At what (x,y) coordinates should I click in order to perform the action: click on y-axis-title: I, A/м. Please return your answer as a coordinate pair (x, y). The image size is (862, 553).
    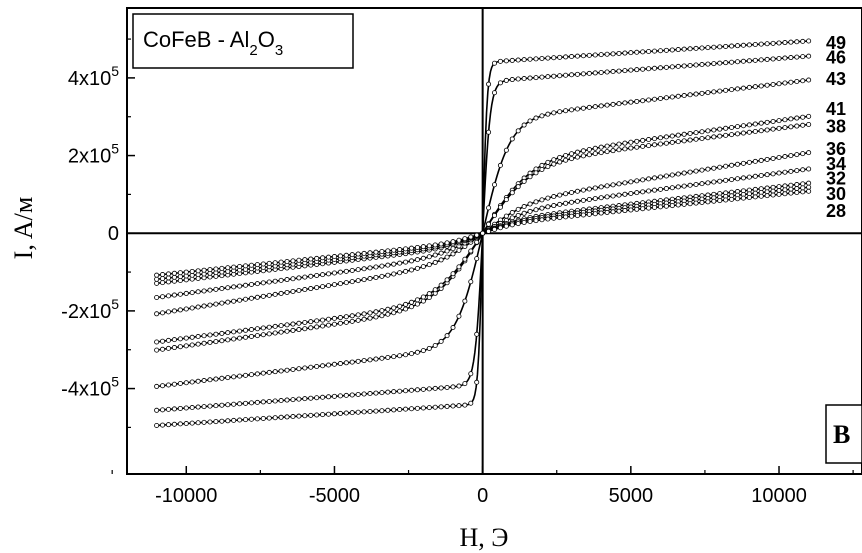
    Looking at the image, I should click on (23, 228).